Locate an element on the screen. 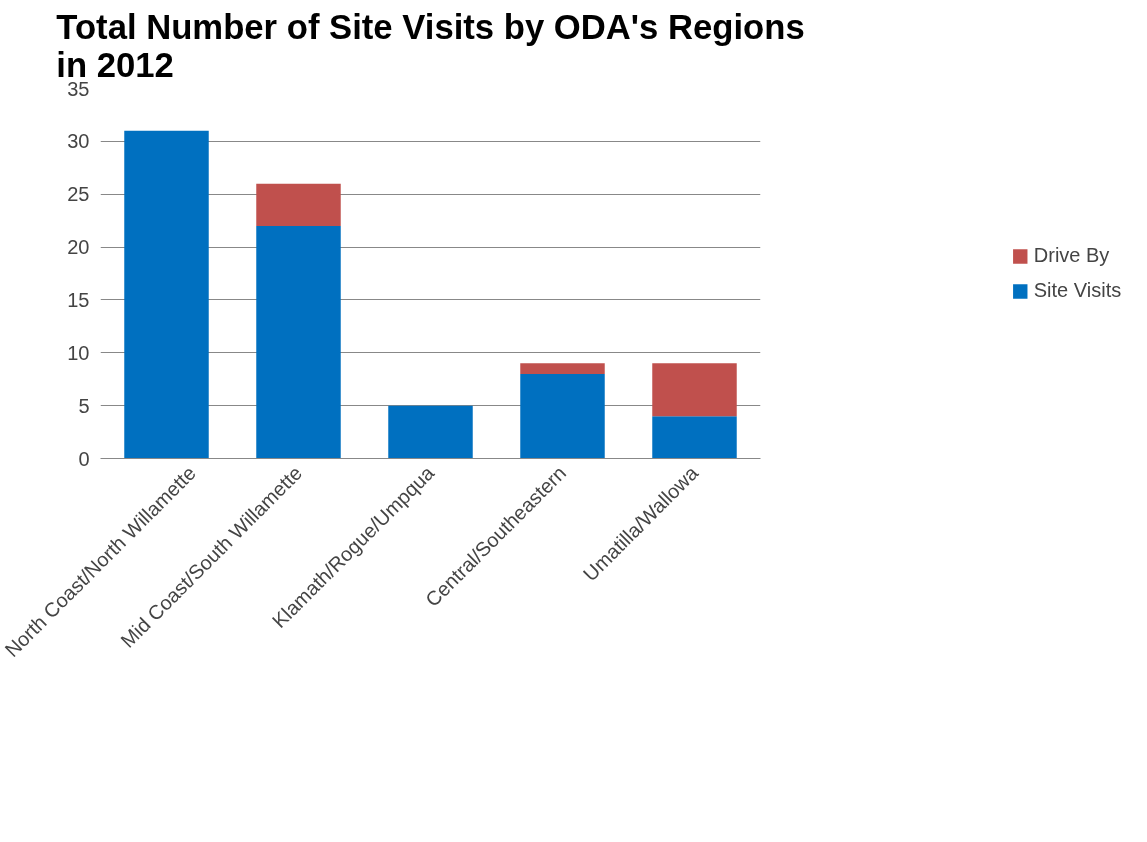 The image size is (1147, 842). y-tick-label: 0 is located at coordinates (84, 458).